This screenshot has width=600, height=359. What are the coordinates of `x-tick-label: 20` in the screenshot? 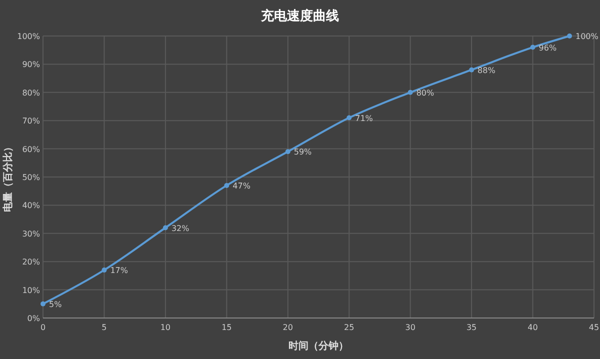 It's located at (287, 327).